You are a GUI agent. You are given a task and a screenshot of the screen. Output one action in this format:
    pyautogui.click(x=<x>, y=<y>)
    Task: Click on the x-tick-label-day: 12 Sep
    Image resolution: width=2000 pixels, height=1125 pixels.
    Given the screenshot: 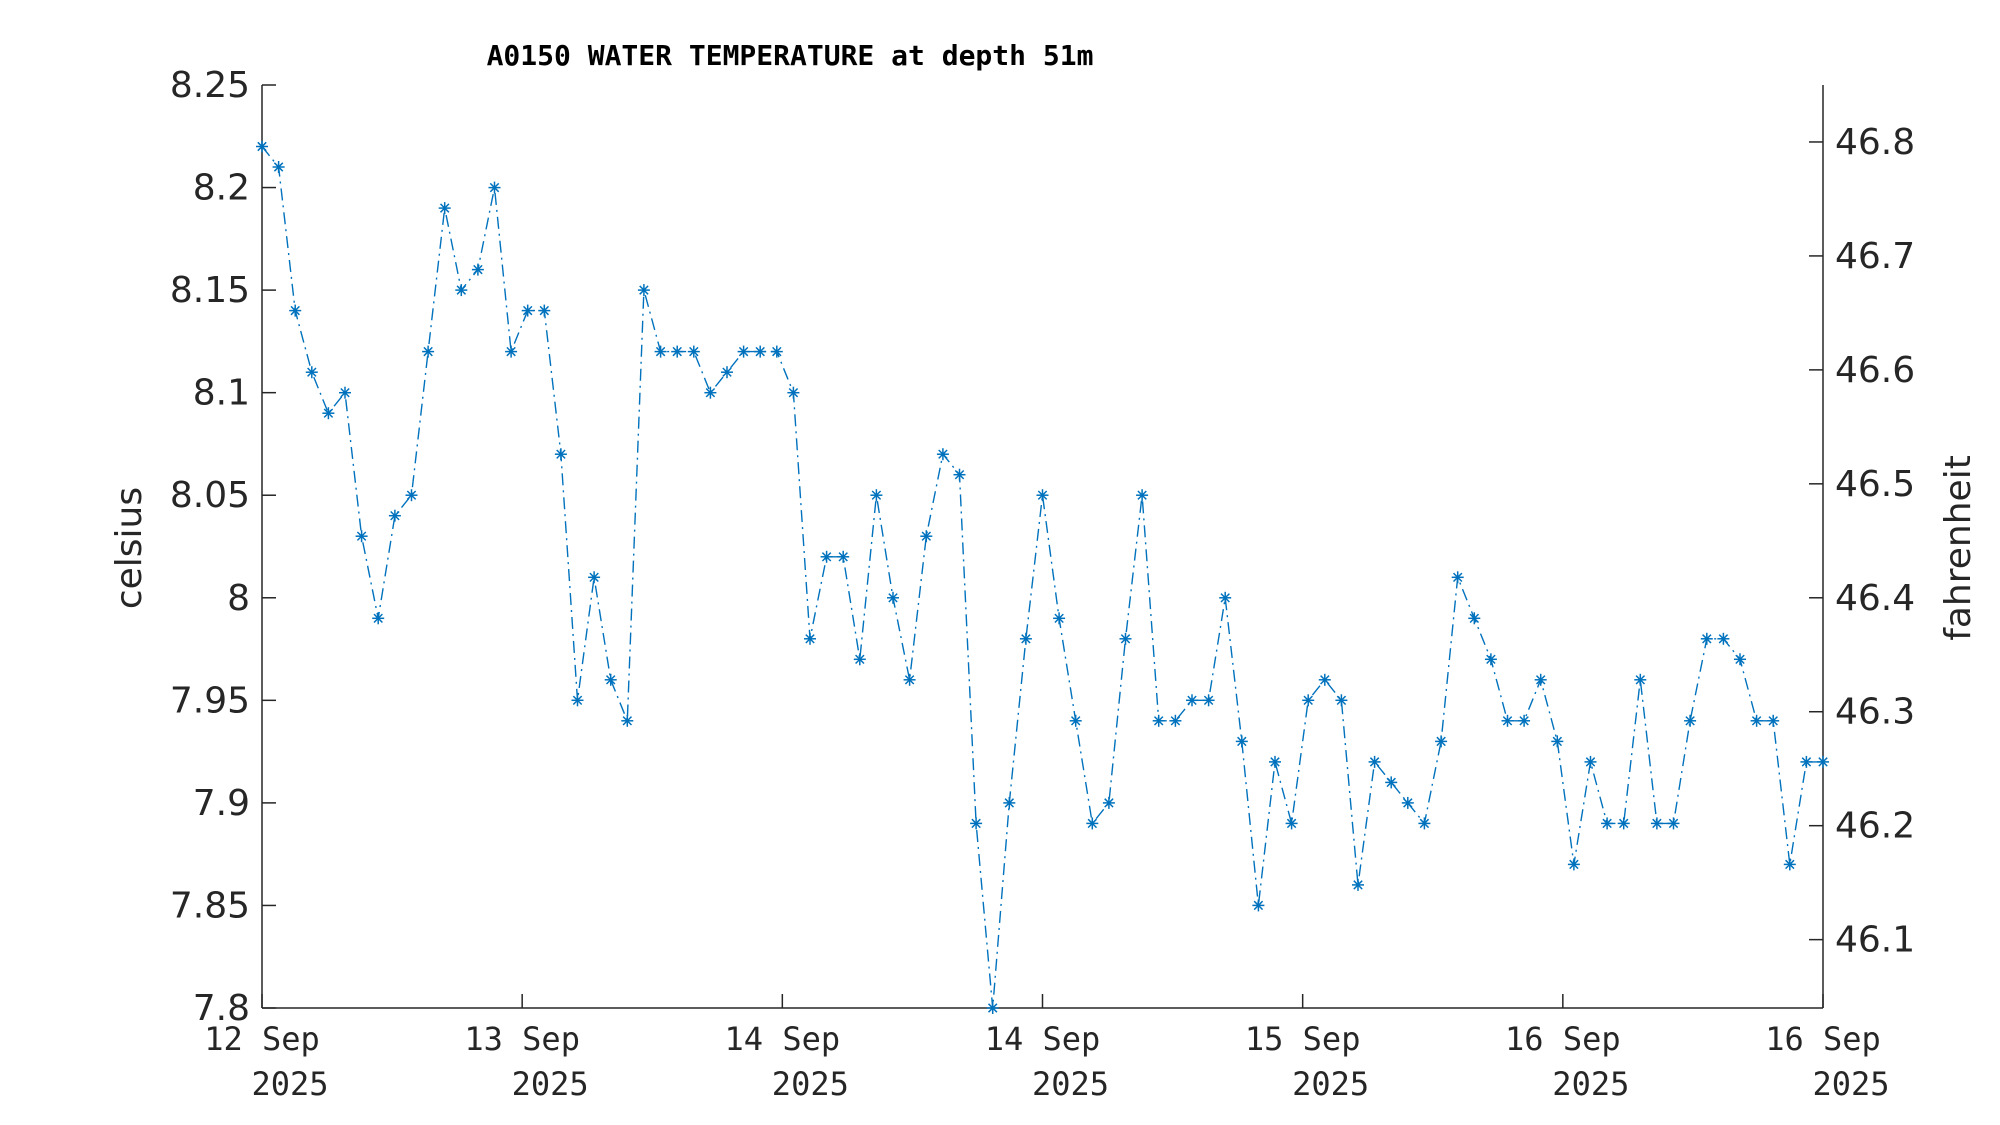 What is the action you would take?
    pyautogui.click(x=262, y=1039)
    